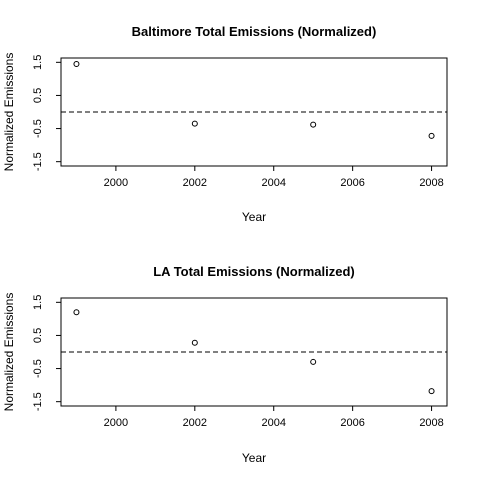  I want to click on chart-title: LA Total Emissions (Normalized), so click(254, 271).